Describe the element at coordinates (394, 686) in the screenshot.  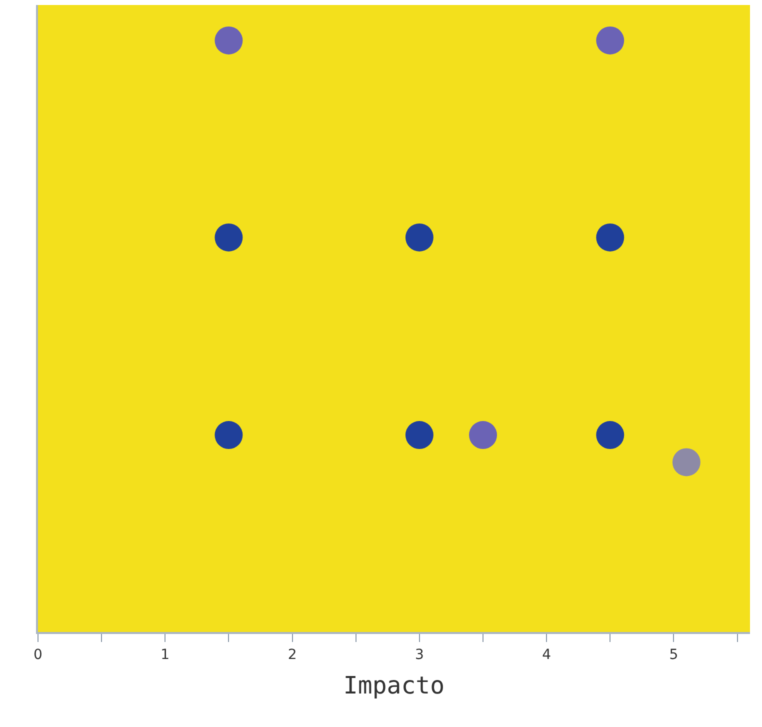
I see `x-axis-title: Impacto` at that location.